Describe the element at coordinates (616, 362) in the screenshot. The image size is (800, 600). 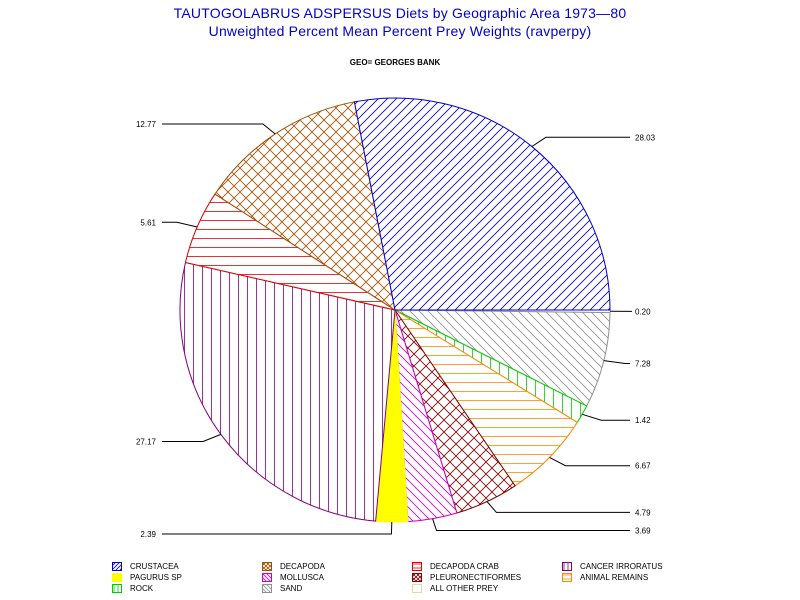
I see `leader-line-sand` at that location.